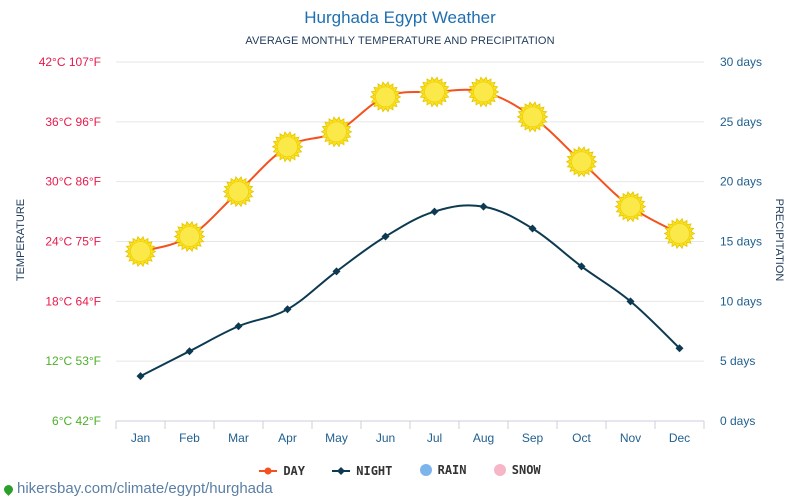 The image size is (800, 500). Describe the element at coordinates (741, 242) in the screenshot. I see `y-tick-label-right: 15 days` at that location.